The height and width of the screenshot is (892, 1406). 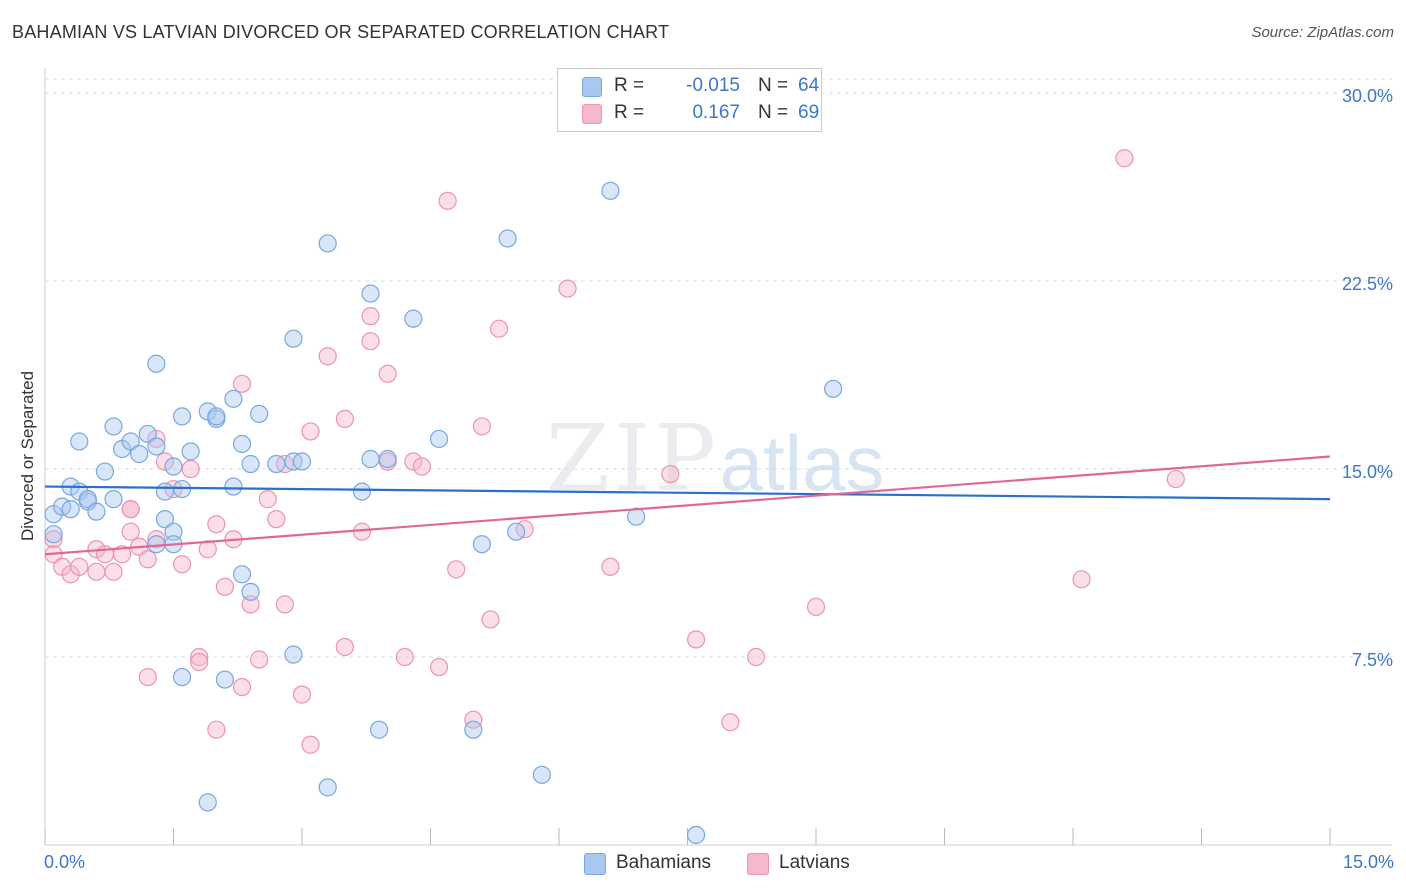 I want to click on trend-line-bahamians, so click(x=687, y=493).